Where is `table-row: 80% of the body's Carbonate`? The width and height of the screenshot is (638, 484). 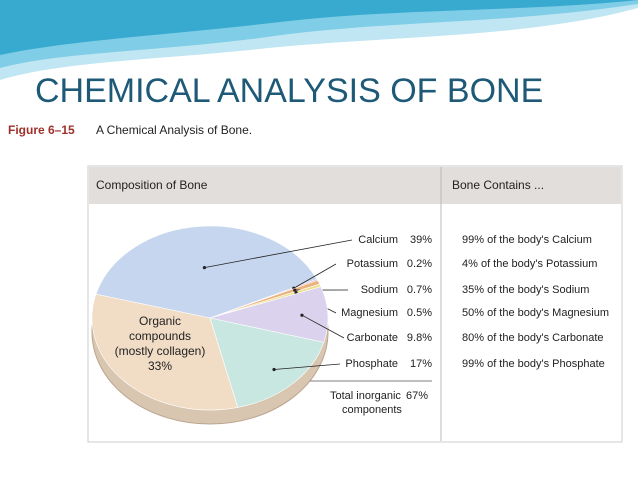
table-row: 80% of the body's Carbonate is located at coordinates (533, 338).